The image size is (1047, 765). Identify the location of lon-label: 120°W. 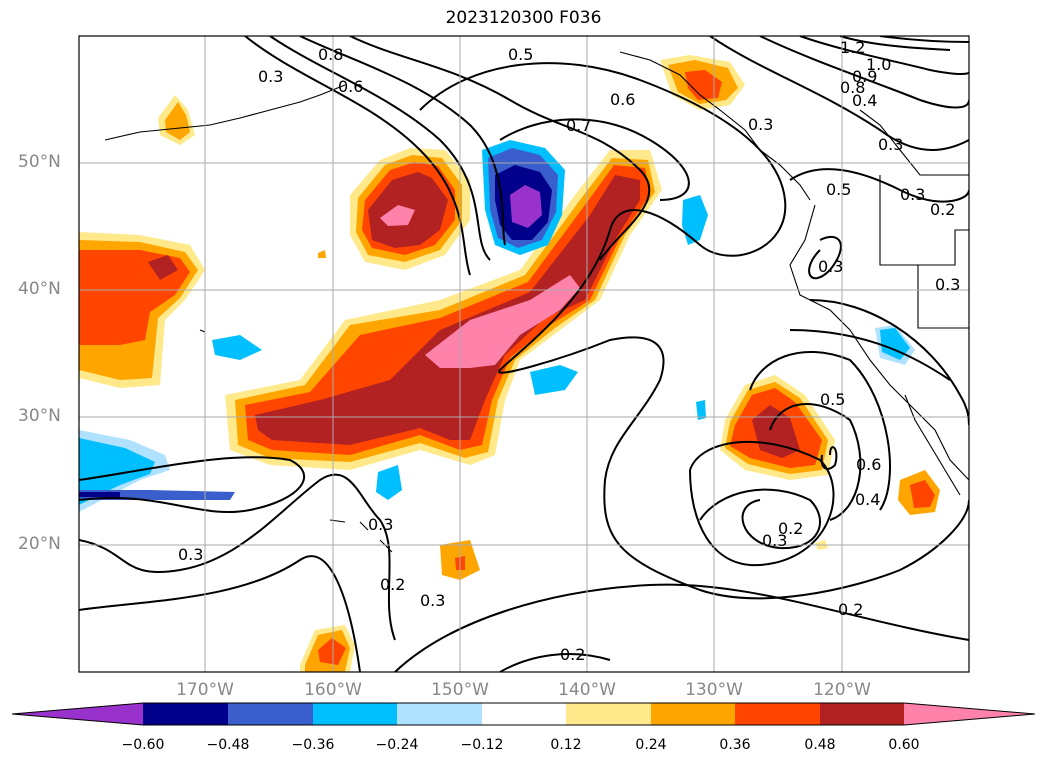
(842, 690).